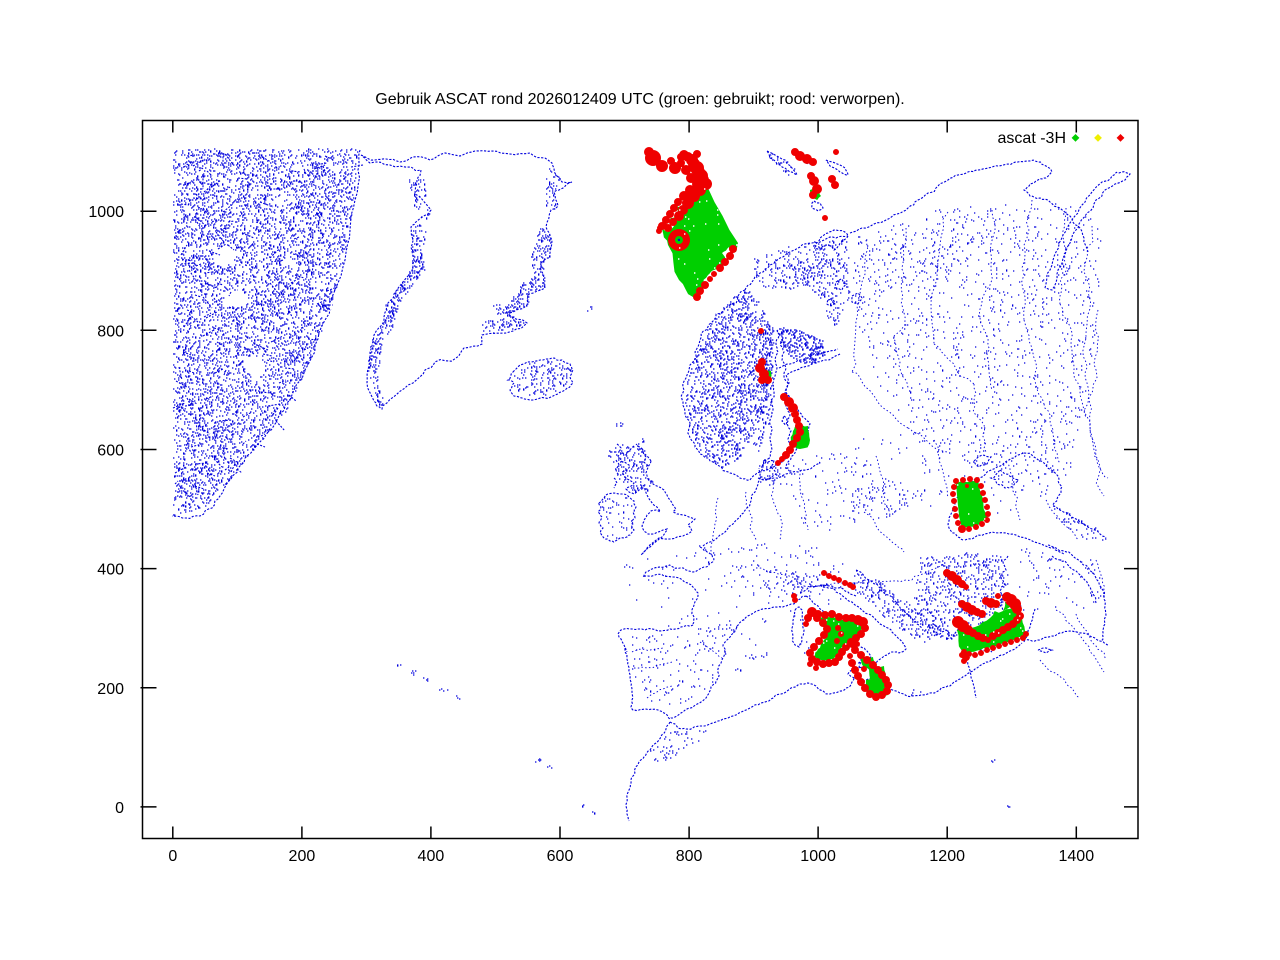 This screenshot has height=960, width=1280. Describe the element at coordinates (1032, 138) in the screenshot. I see `svg-text: ascat -3H` at that location.